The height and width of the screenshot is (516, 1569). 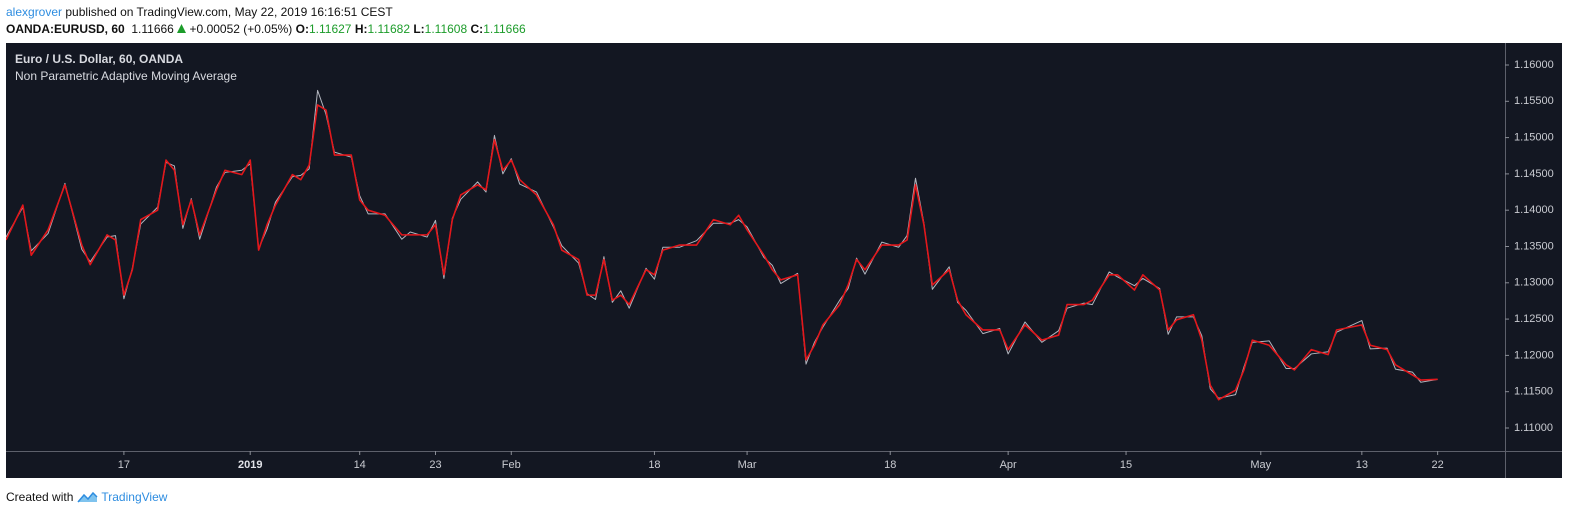 What do you see at coordinates (241, 29) in the screenshot?
I see `change: +0.00052 (+0.05%)` at bounding box center [241, 29].